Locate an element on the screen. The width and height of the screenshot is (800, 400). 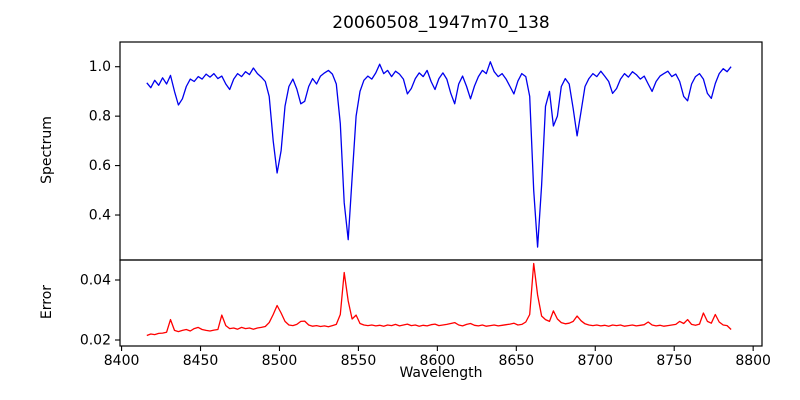
x-tick-label: 8450 is located at coordinates (201, 361).